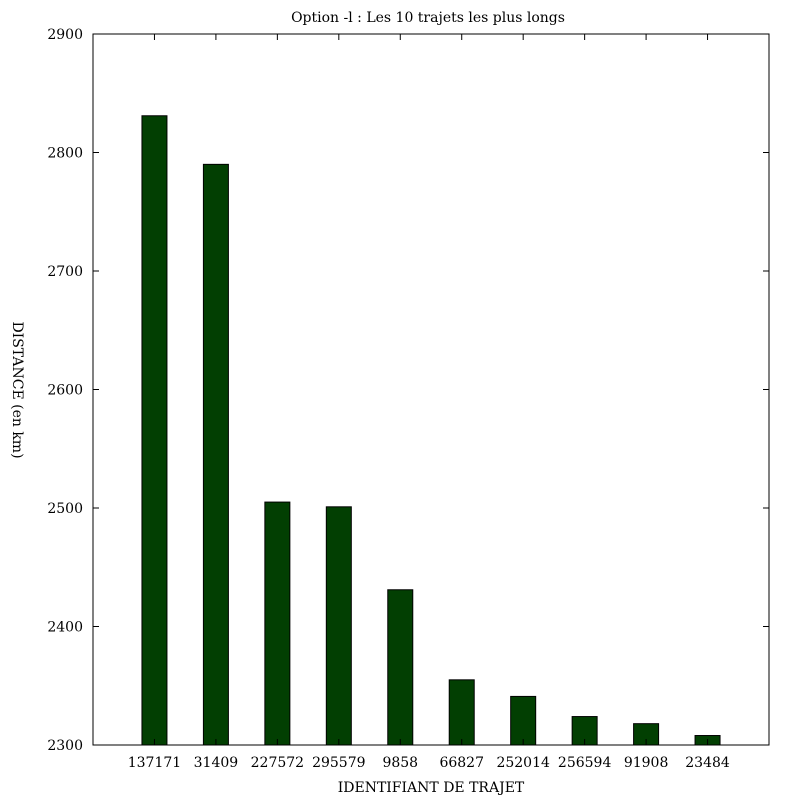 This screenshot has width=800, height=804. What do you see at coordinates (65, 272) in the screenshot?
I see `y-tick-label: 2700` at bounding box center [65, 272].